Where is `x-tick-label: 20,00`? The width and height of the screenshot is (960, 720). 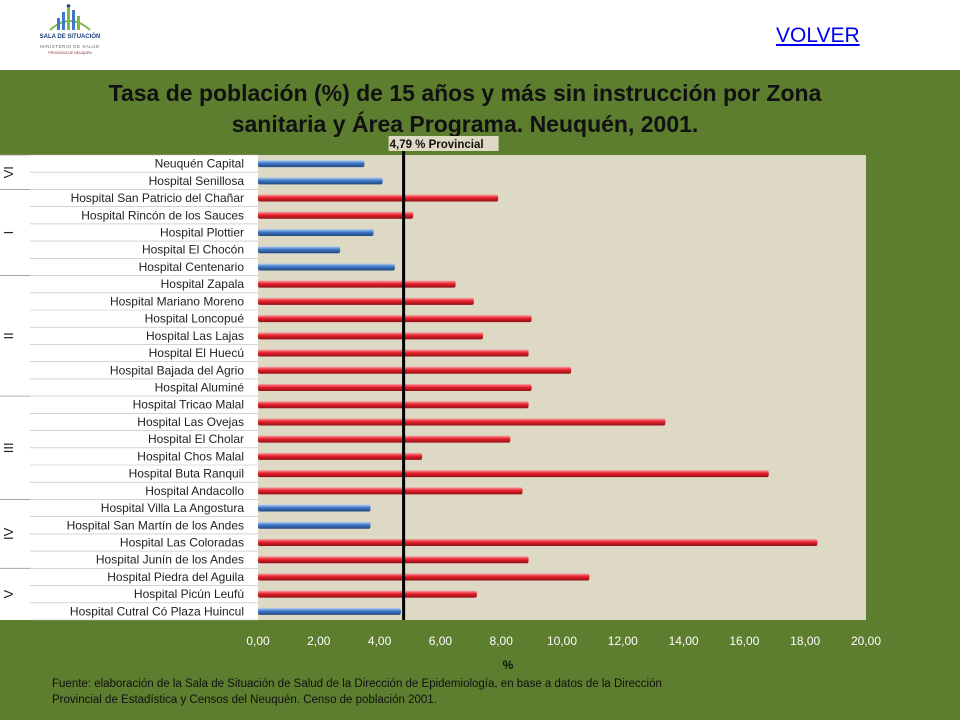
x-tick-label: 20,00 is located at coordinates (866, 641).